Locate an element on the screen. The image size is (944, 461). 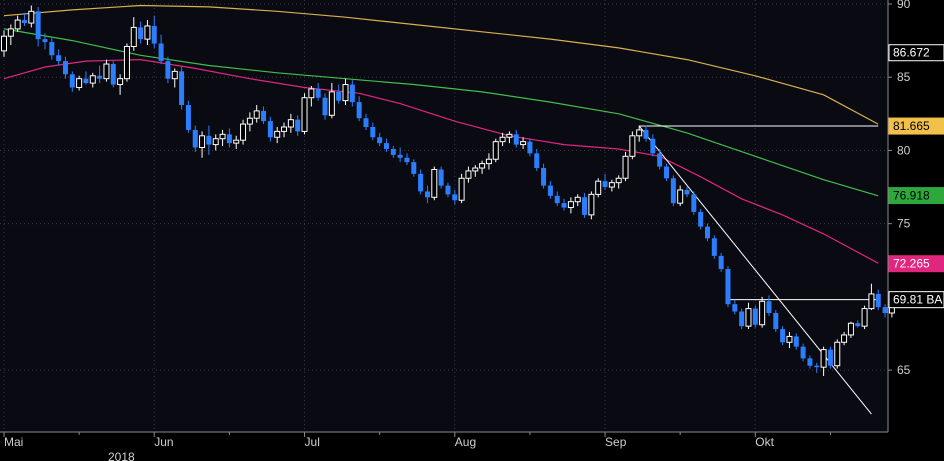
y-tick-label: 90 is located at coordinates (904, 5).